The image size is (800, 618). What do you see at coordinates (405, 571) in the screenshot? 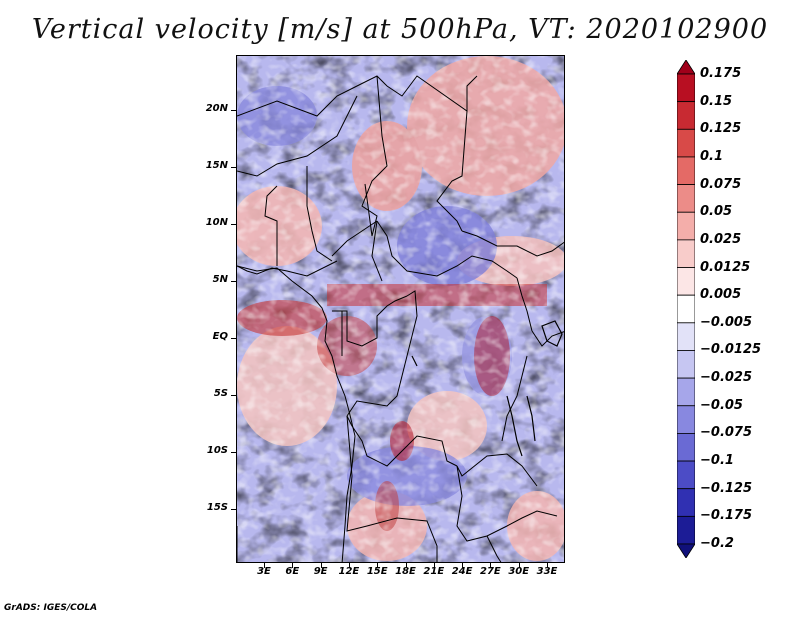
I see `lon-label: 18E` at bounding box center [405, 571].